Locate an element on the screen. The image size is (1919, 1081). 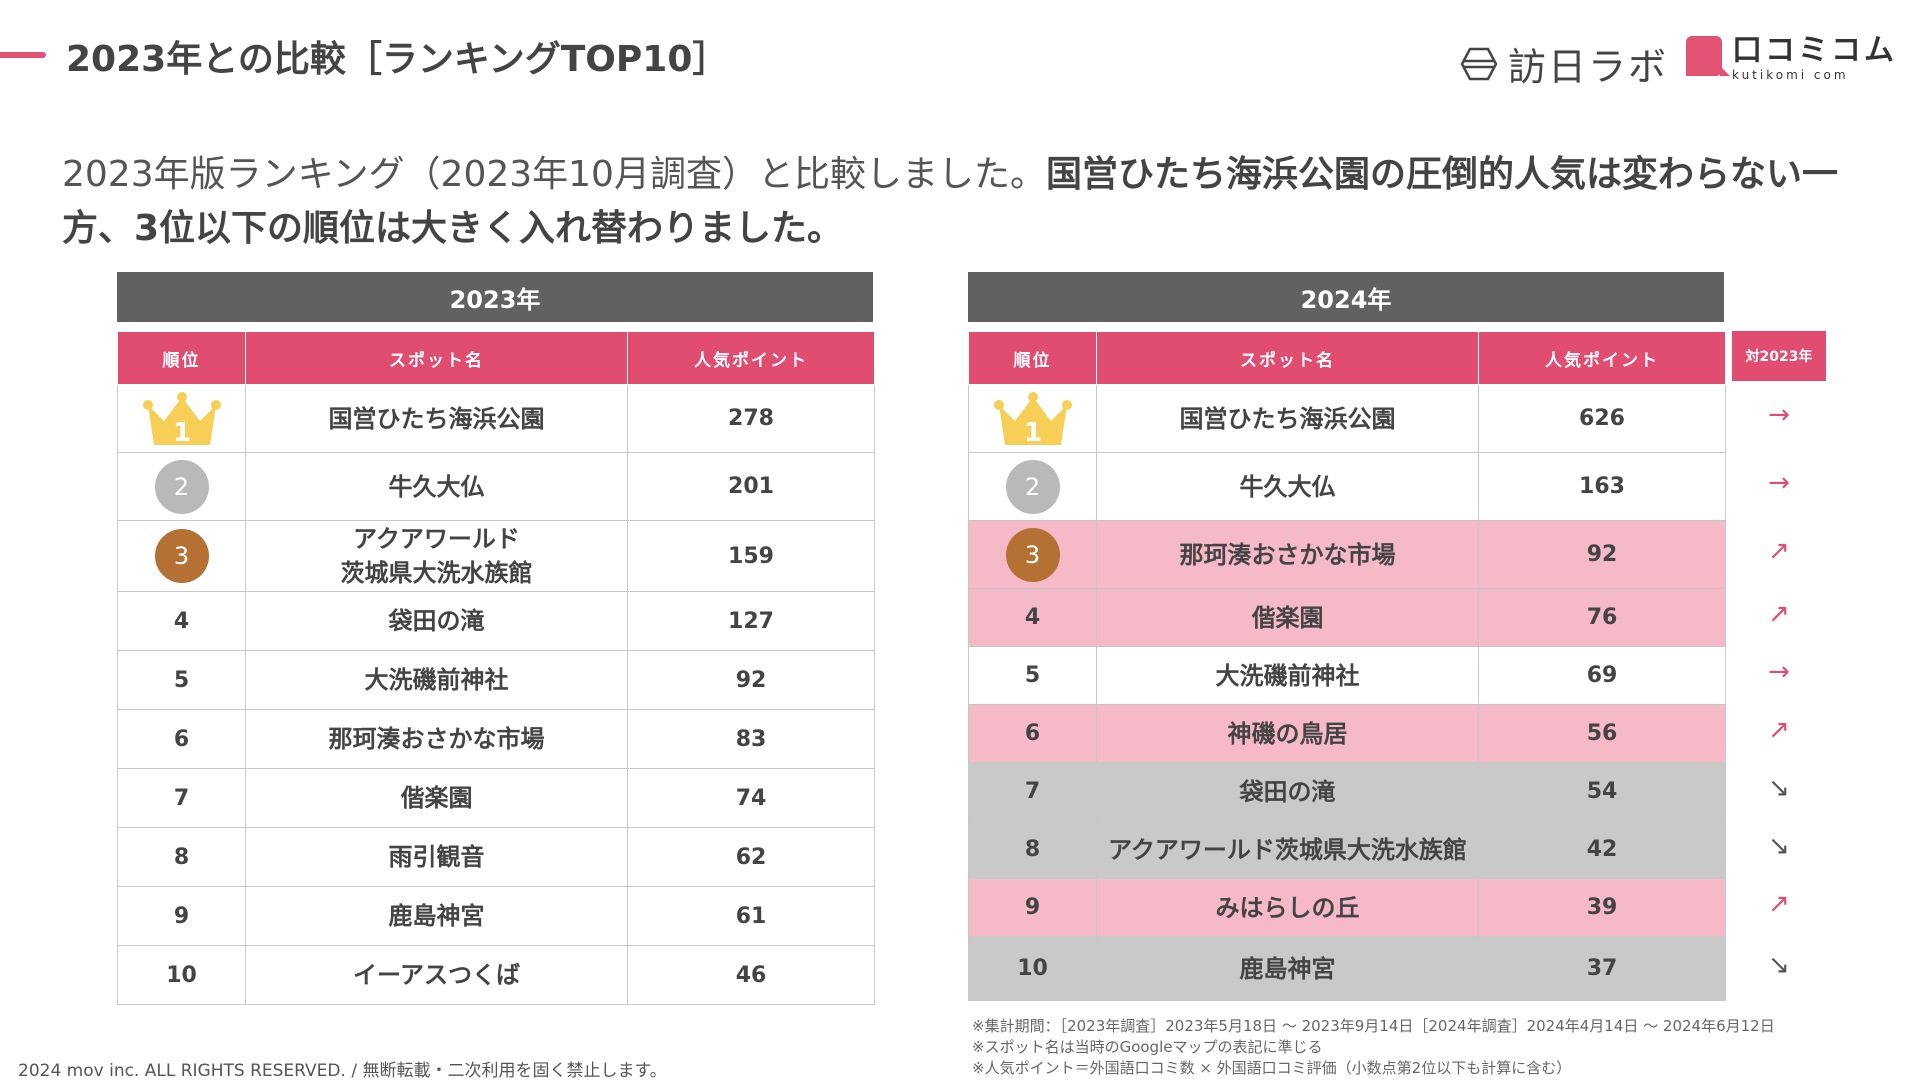
points-cell: 54 is located at coordinates (1602, 791).